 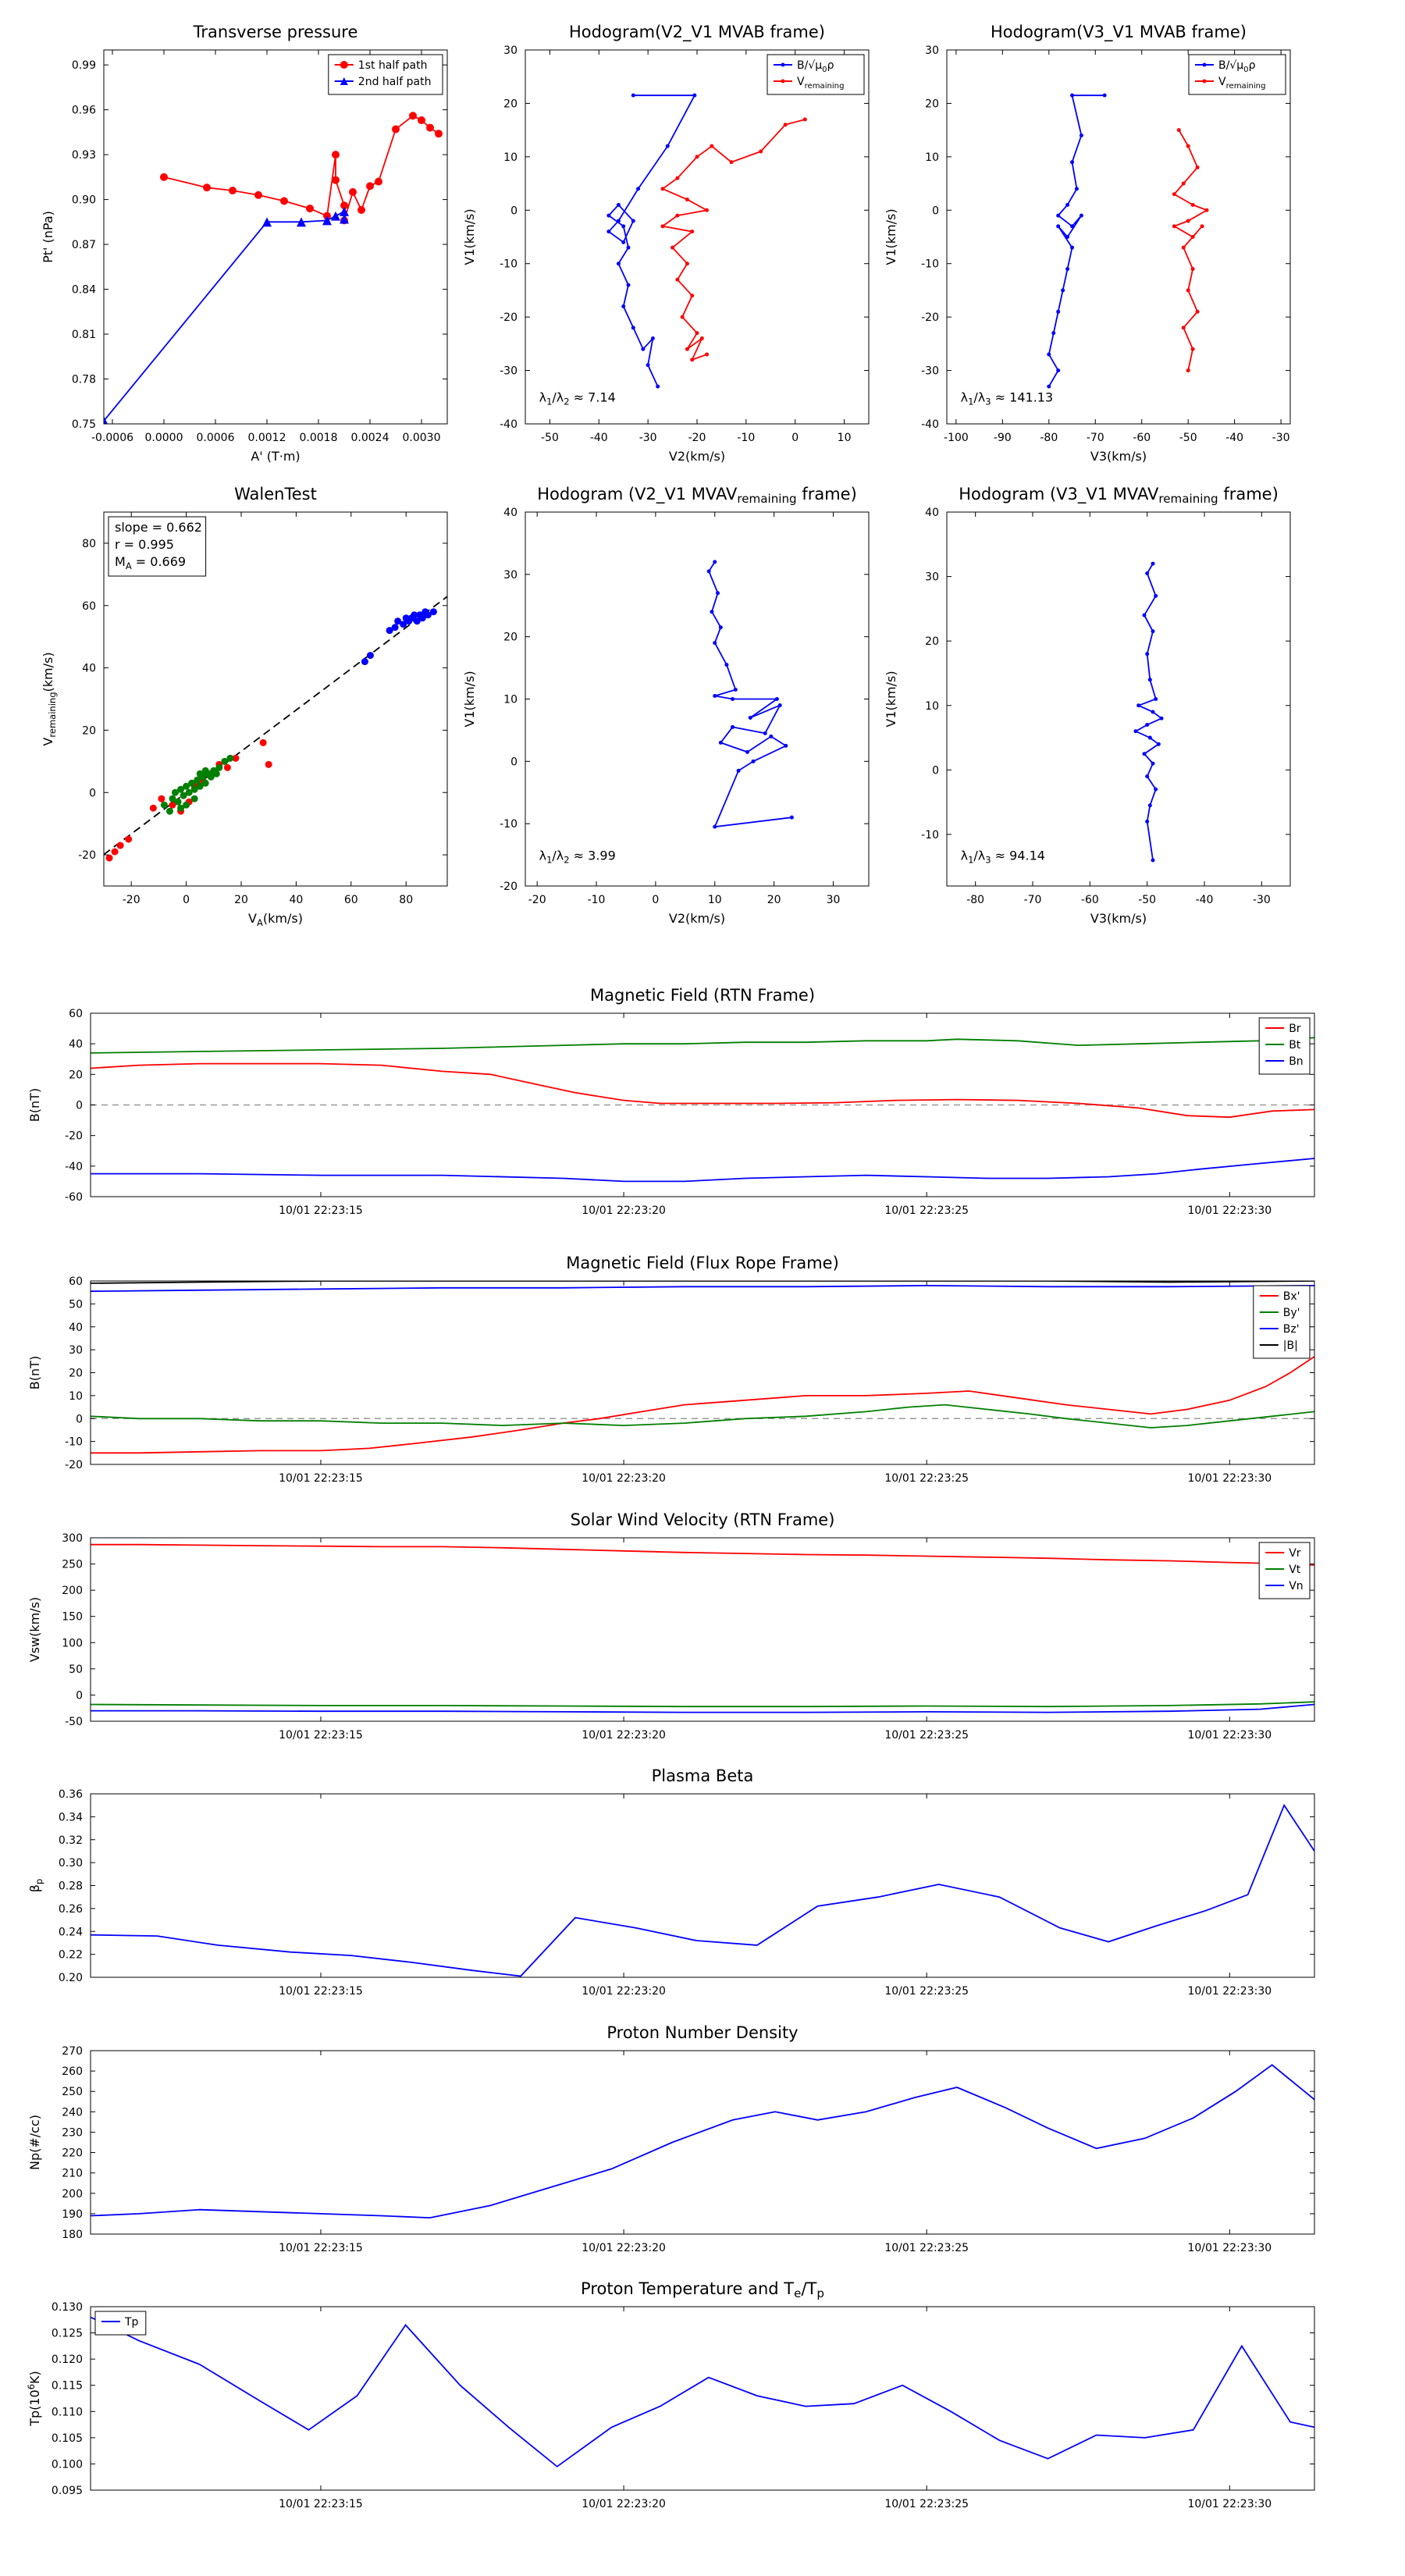 I want to click on y-tick-label: -30, so click(x=509, y=371).